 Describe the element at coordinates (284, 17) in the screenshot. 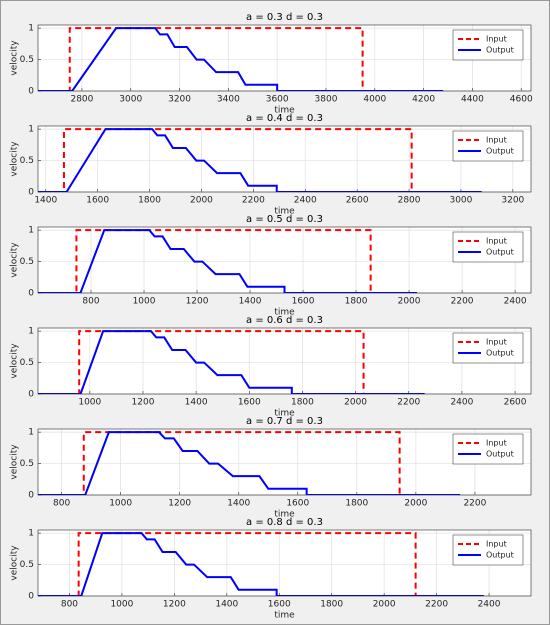

I see `subplot-title: a = 0.3 d = 0.3` at that location.